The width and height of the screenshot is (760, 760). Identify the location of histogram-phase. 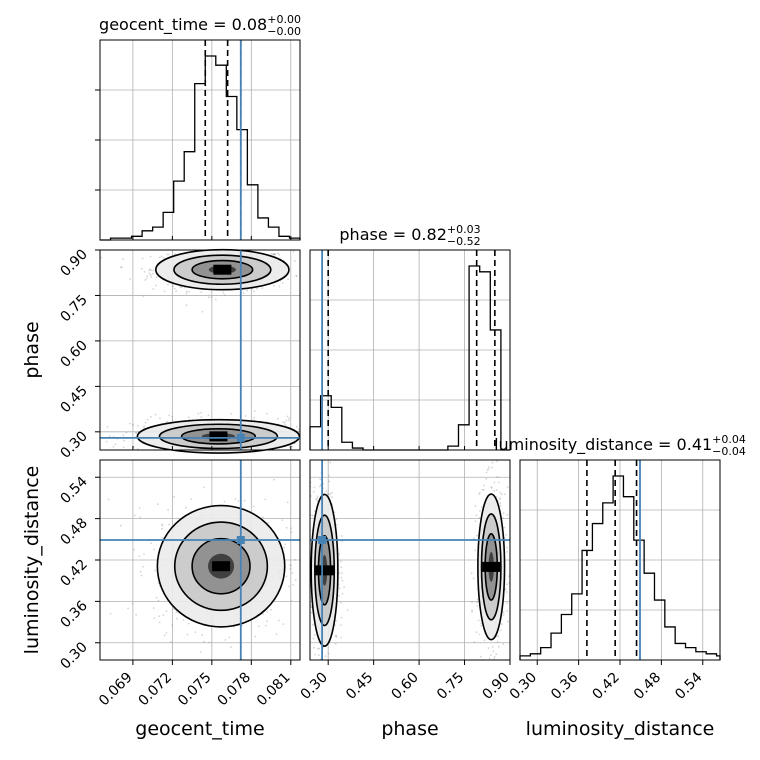
(409, 358).